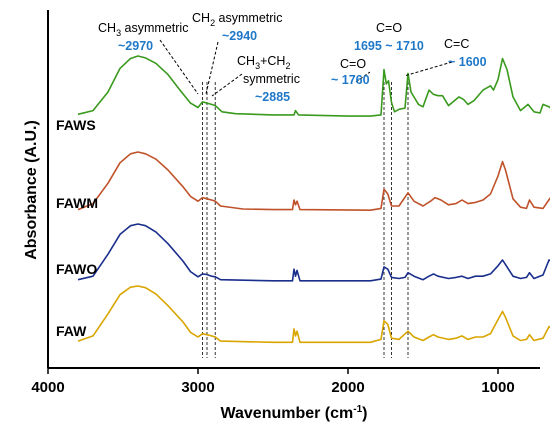 This screenshot has width=550, height=432. Describe the element at coordinates (47, 387) in the screenshot. I see `x-tick-label-4000: 4000` at that location.